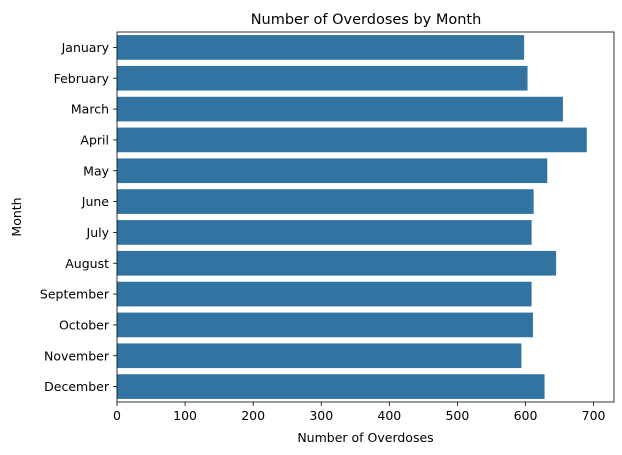 The image size is (622, 455). Describe the element at coordinates (526, 415) in the screenshot. I see `x-tick-label: 600` at that location.